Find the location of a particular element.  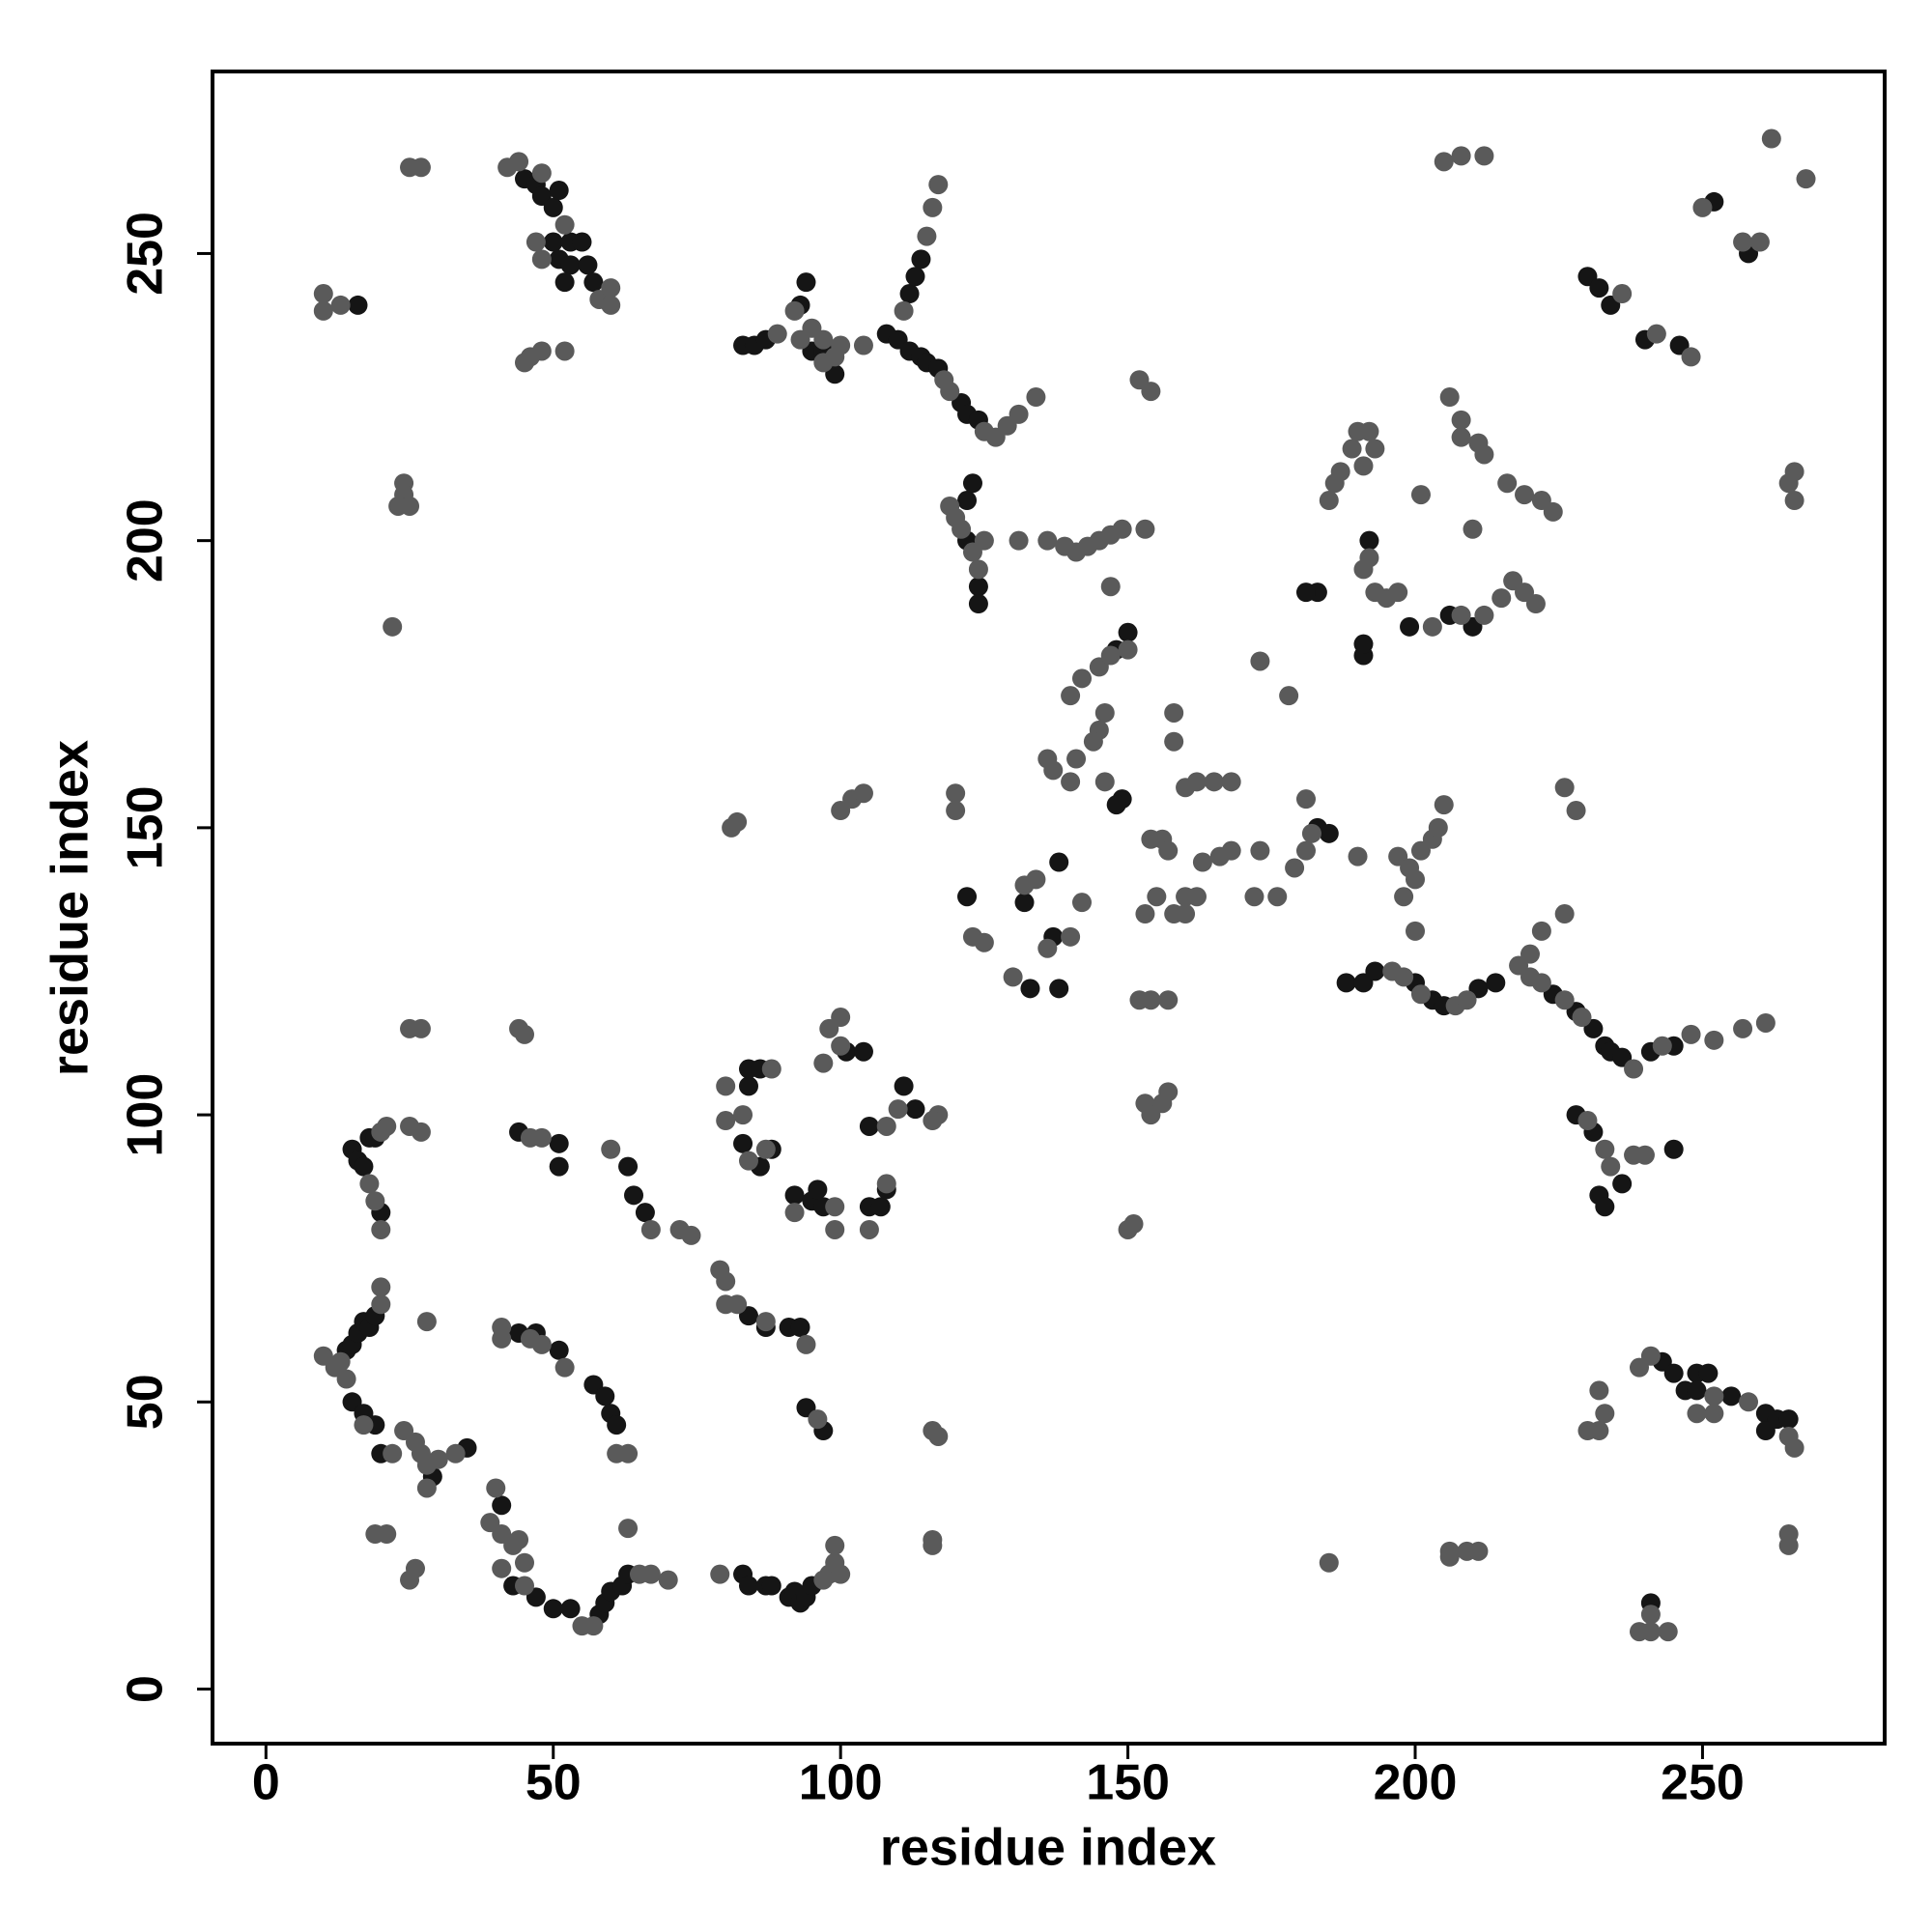

x-tick-label: 50 is located at coordinates (554, 1783).